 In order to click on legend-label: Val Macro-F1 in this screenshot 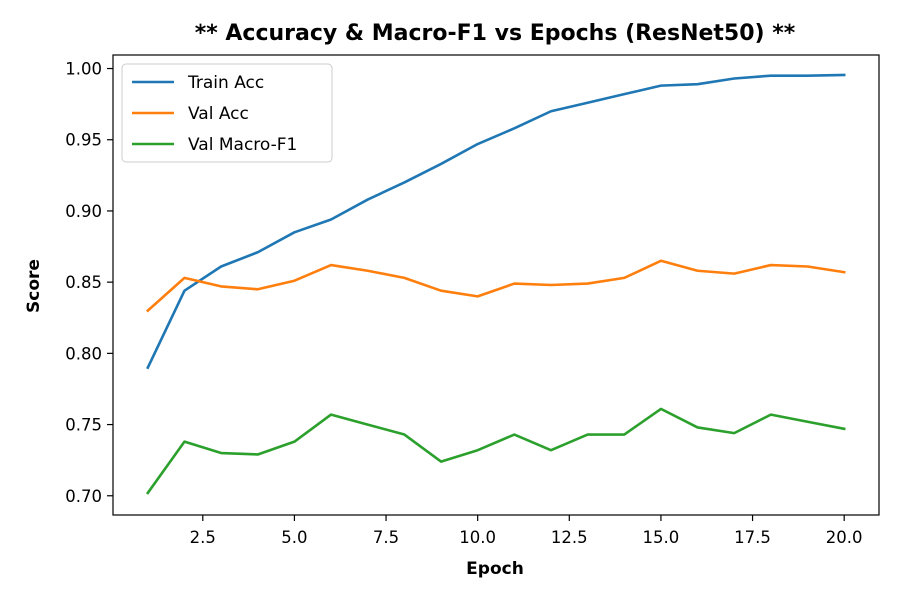, I will do `click(242, 145)`.